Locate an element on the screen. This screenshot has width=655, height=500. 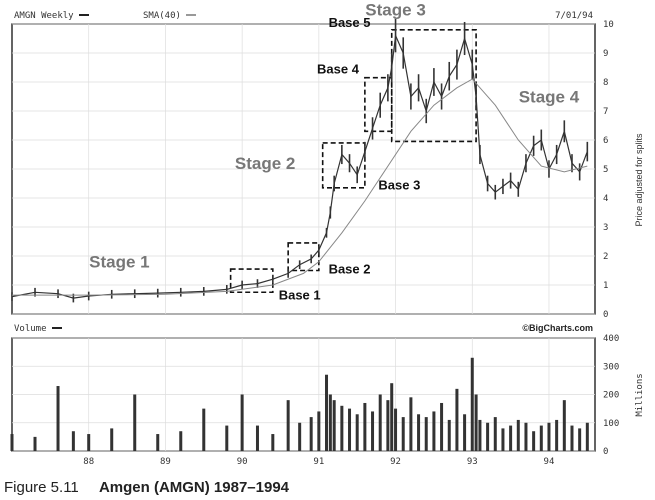
volume-y-axis: 0 100 200 300 400 is located at coordinates (611, 395).